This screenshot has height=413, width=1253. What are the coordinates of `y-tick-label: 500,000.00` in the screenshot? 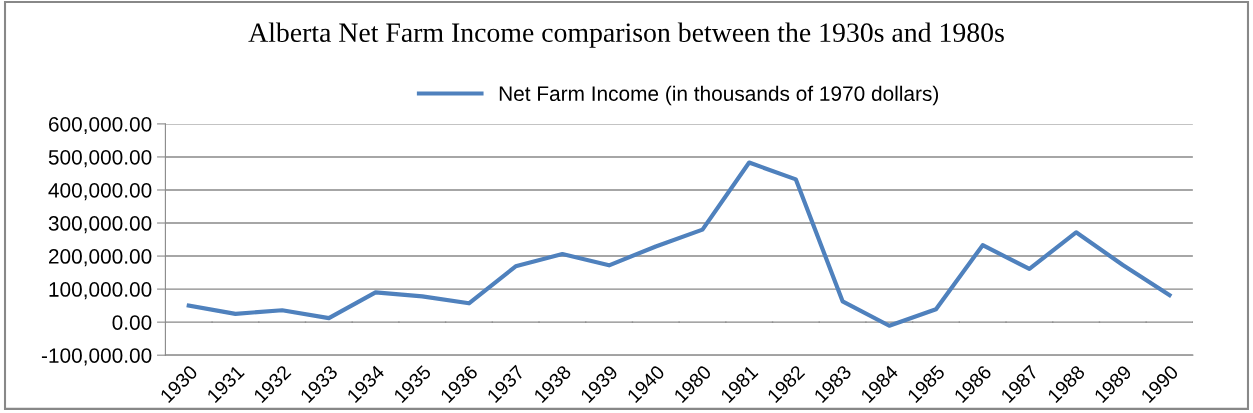 It's located at (100, 158).